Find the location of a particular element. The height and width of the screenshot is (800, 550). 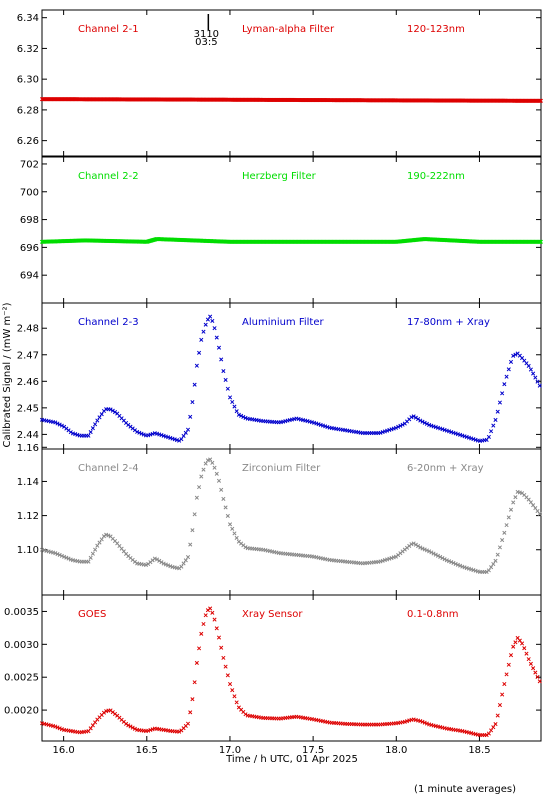

x-tick-label: 16.5 is located at coordinates (147, 750).